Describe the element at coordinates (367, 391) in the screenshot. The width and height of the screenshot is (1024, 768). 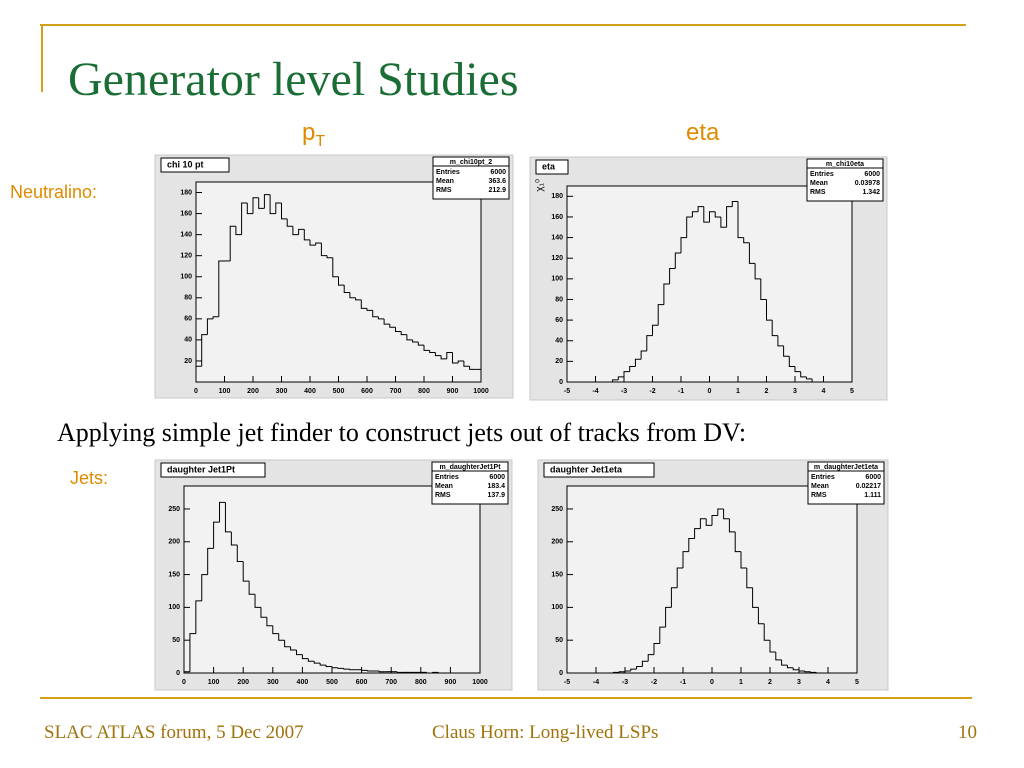
I see `x-tick-label: 600` at that location.